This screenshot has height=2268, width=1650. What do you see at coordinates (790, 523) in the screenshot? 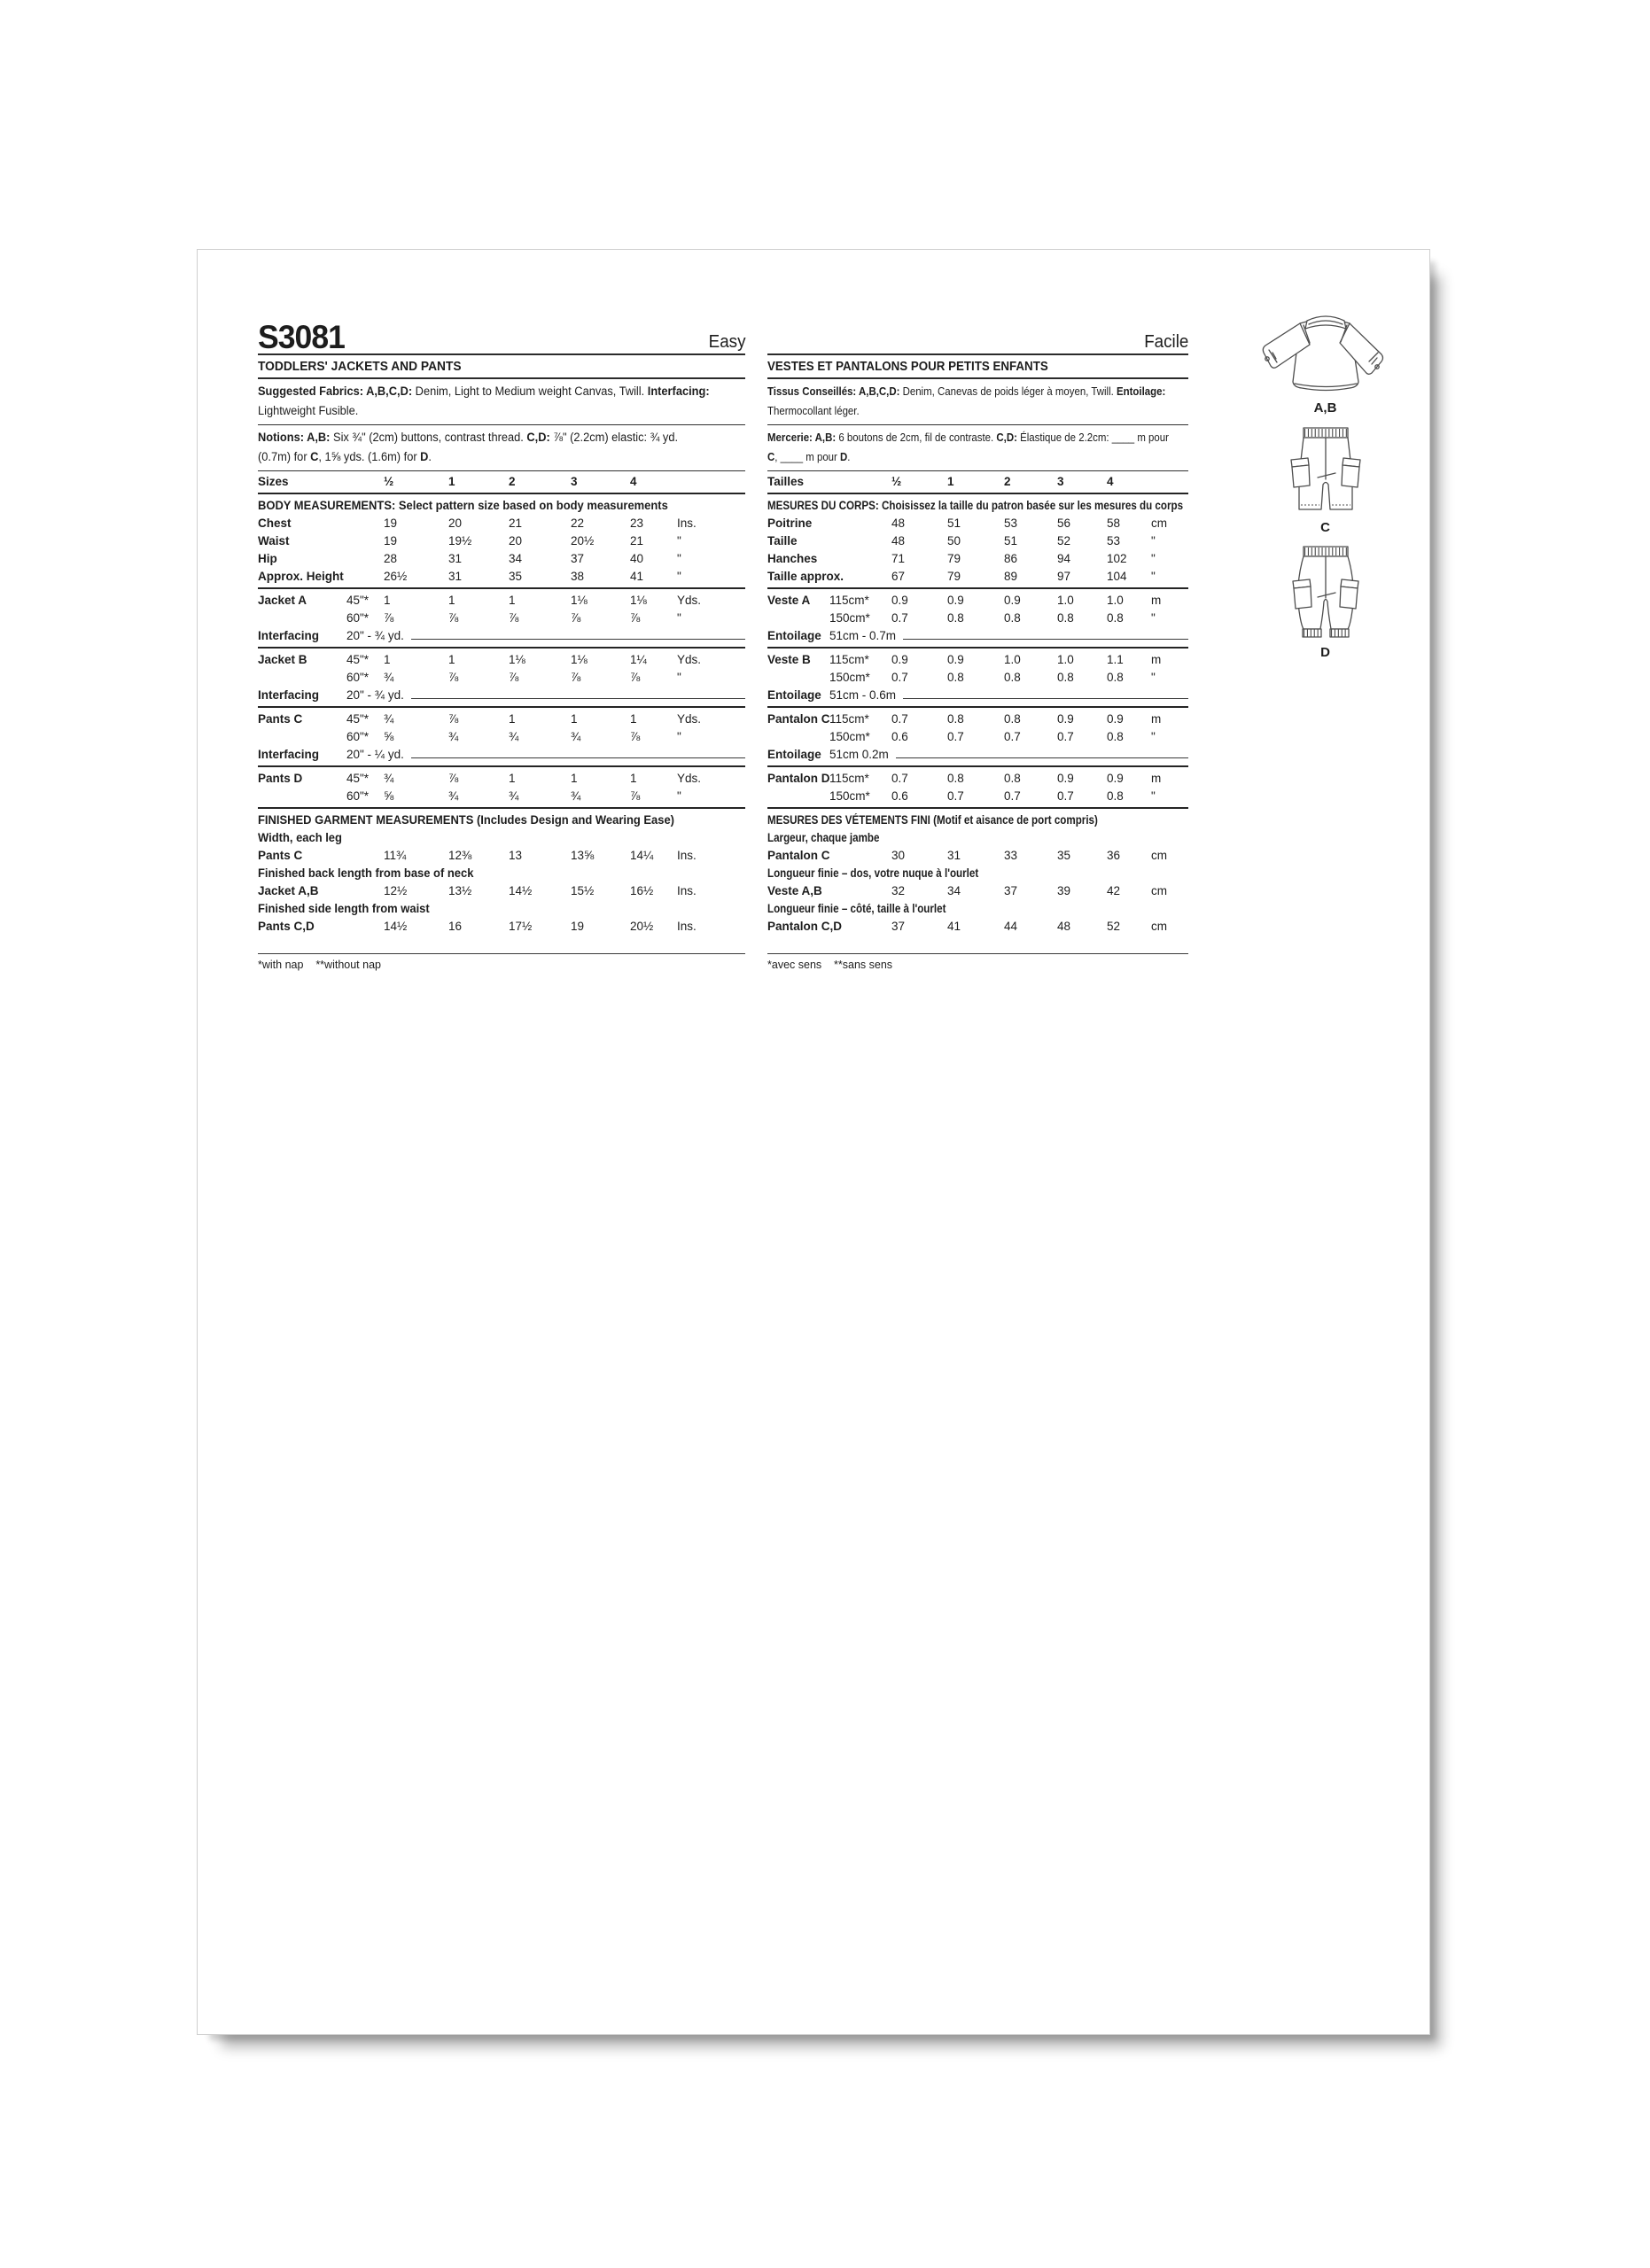
I see `row-label: Poitrine` at bounding box center [790, 523].